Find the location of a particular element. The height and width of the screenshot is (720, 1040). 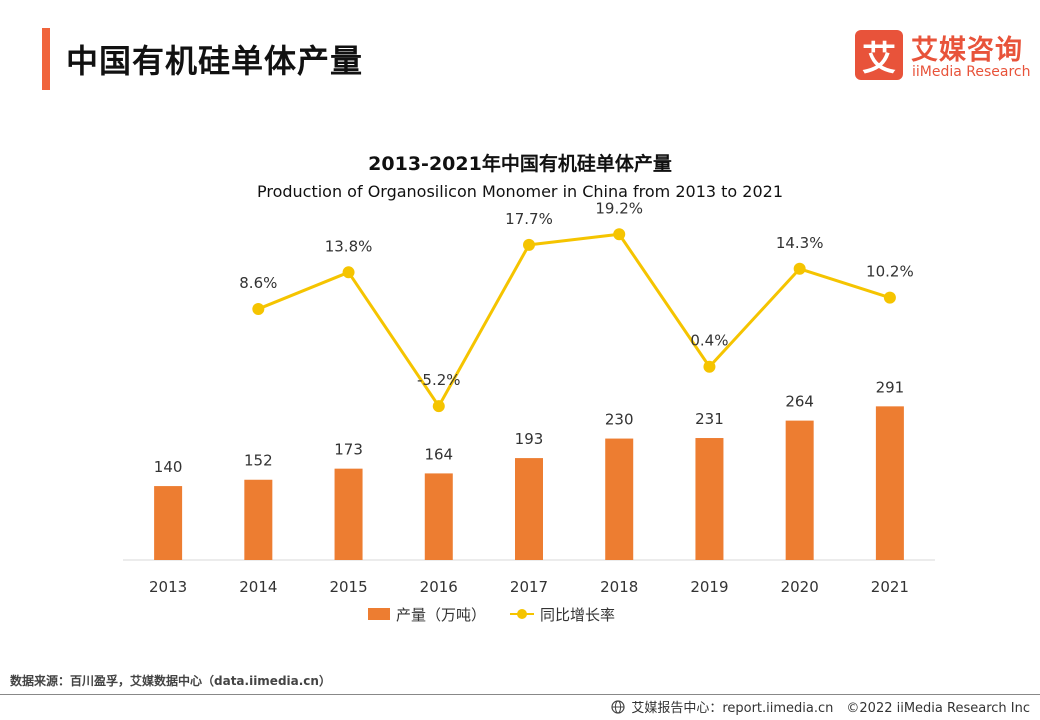

growth-point-2020 is located at coordinates (799, 268).